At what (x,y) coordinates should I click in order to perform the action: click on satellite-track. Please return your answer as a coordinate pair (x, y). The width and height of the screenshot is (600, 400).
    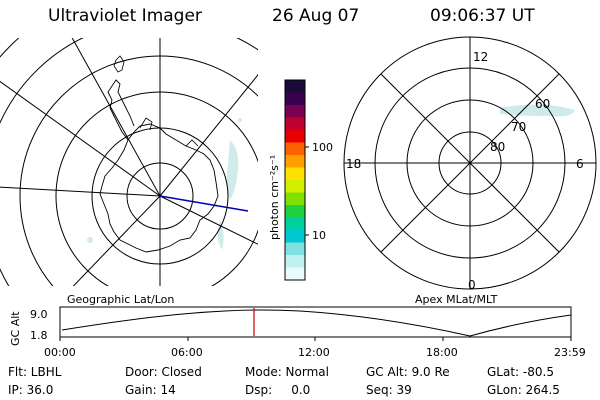
    Looking at the image, I should click on (204, 203).